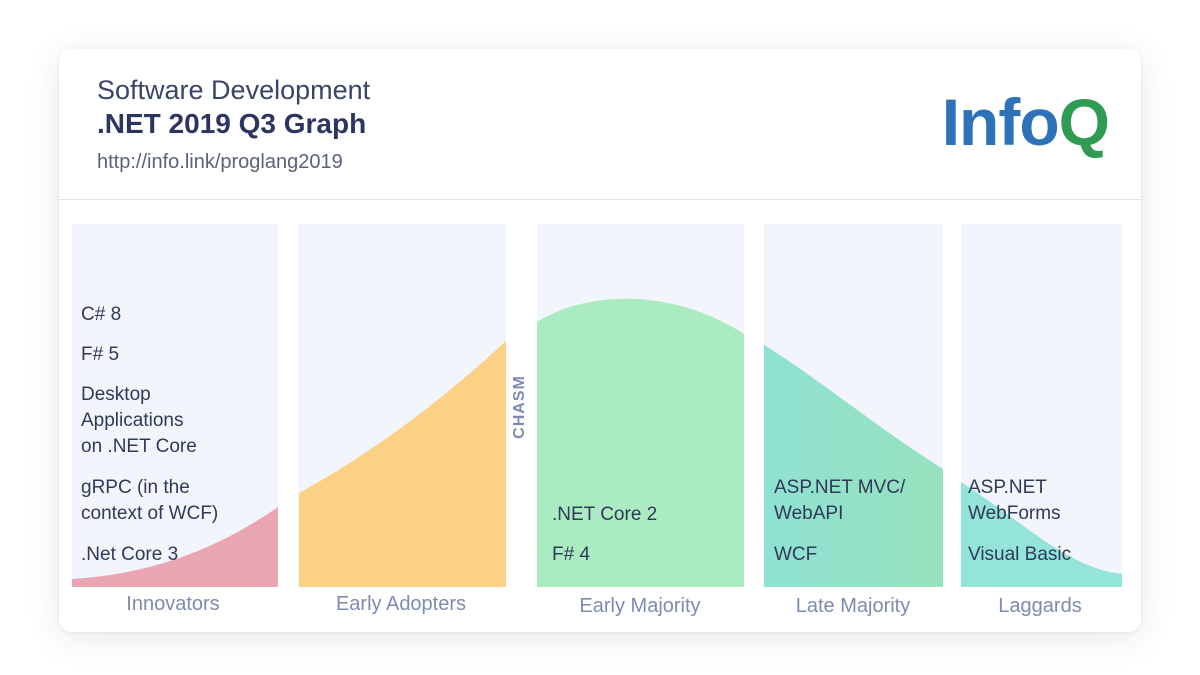 The image size is (1200, 675). I want to click on item-fsharp-4: F# 4, so click(571, 554).